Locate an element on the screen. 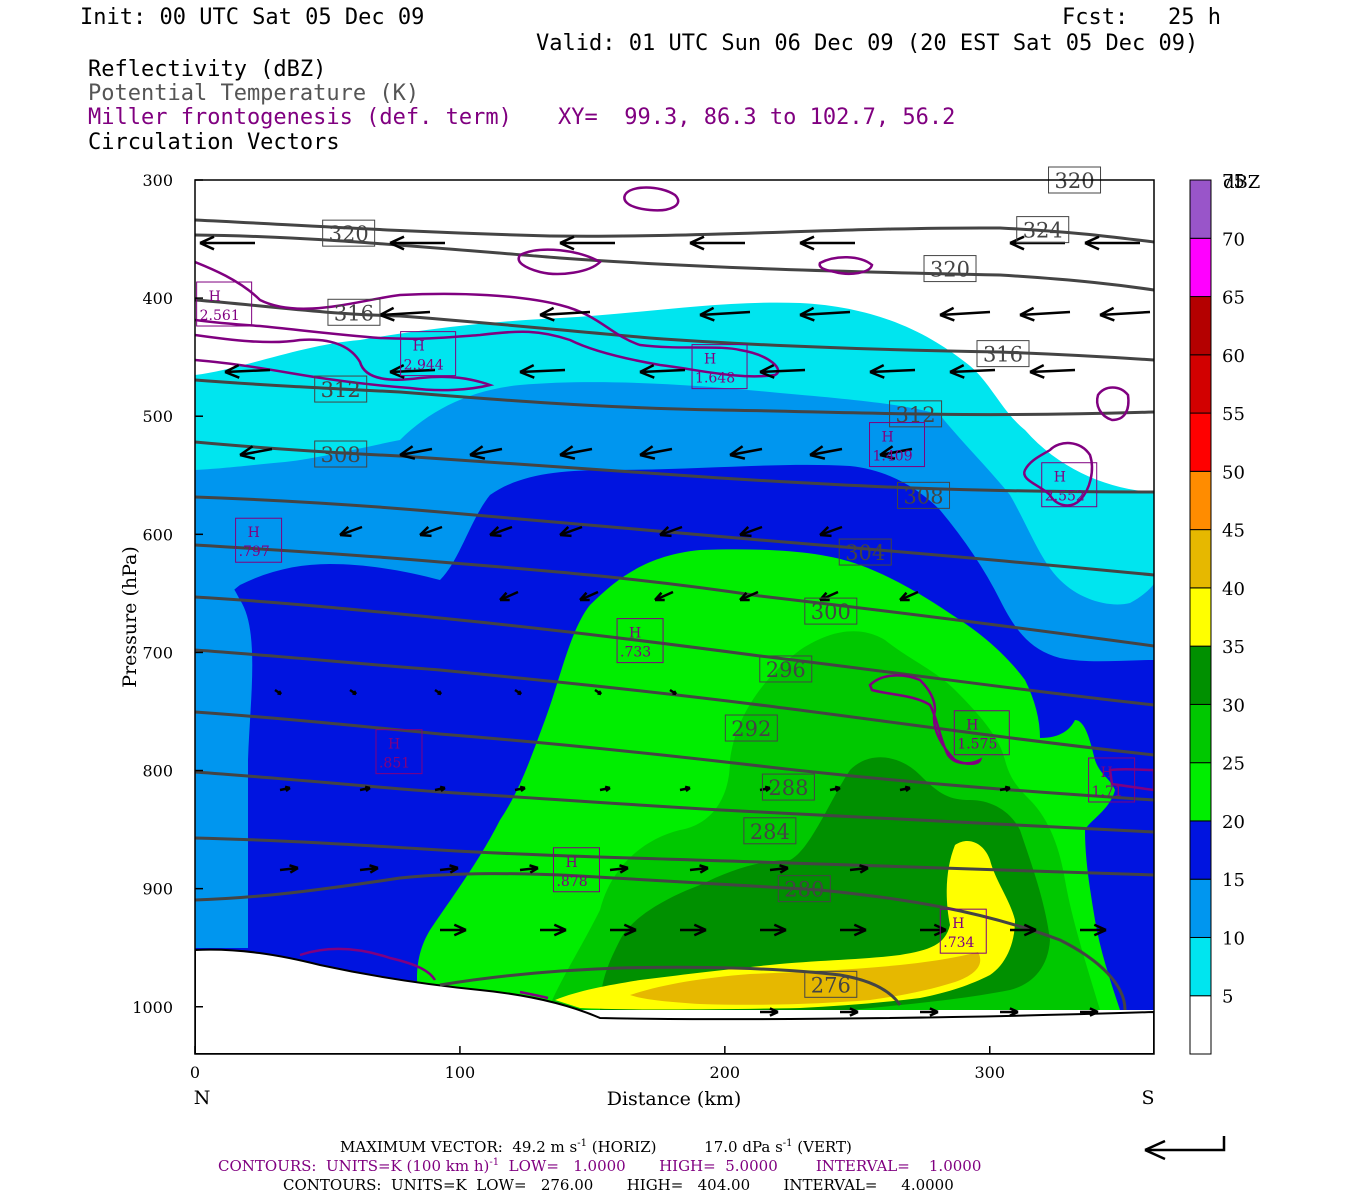 The width and height of the screenshot is (1350, 1200). south-label: S is located at coordinates (1147, 1098).